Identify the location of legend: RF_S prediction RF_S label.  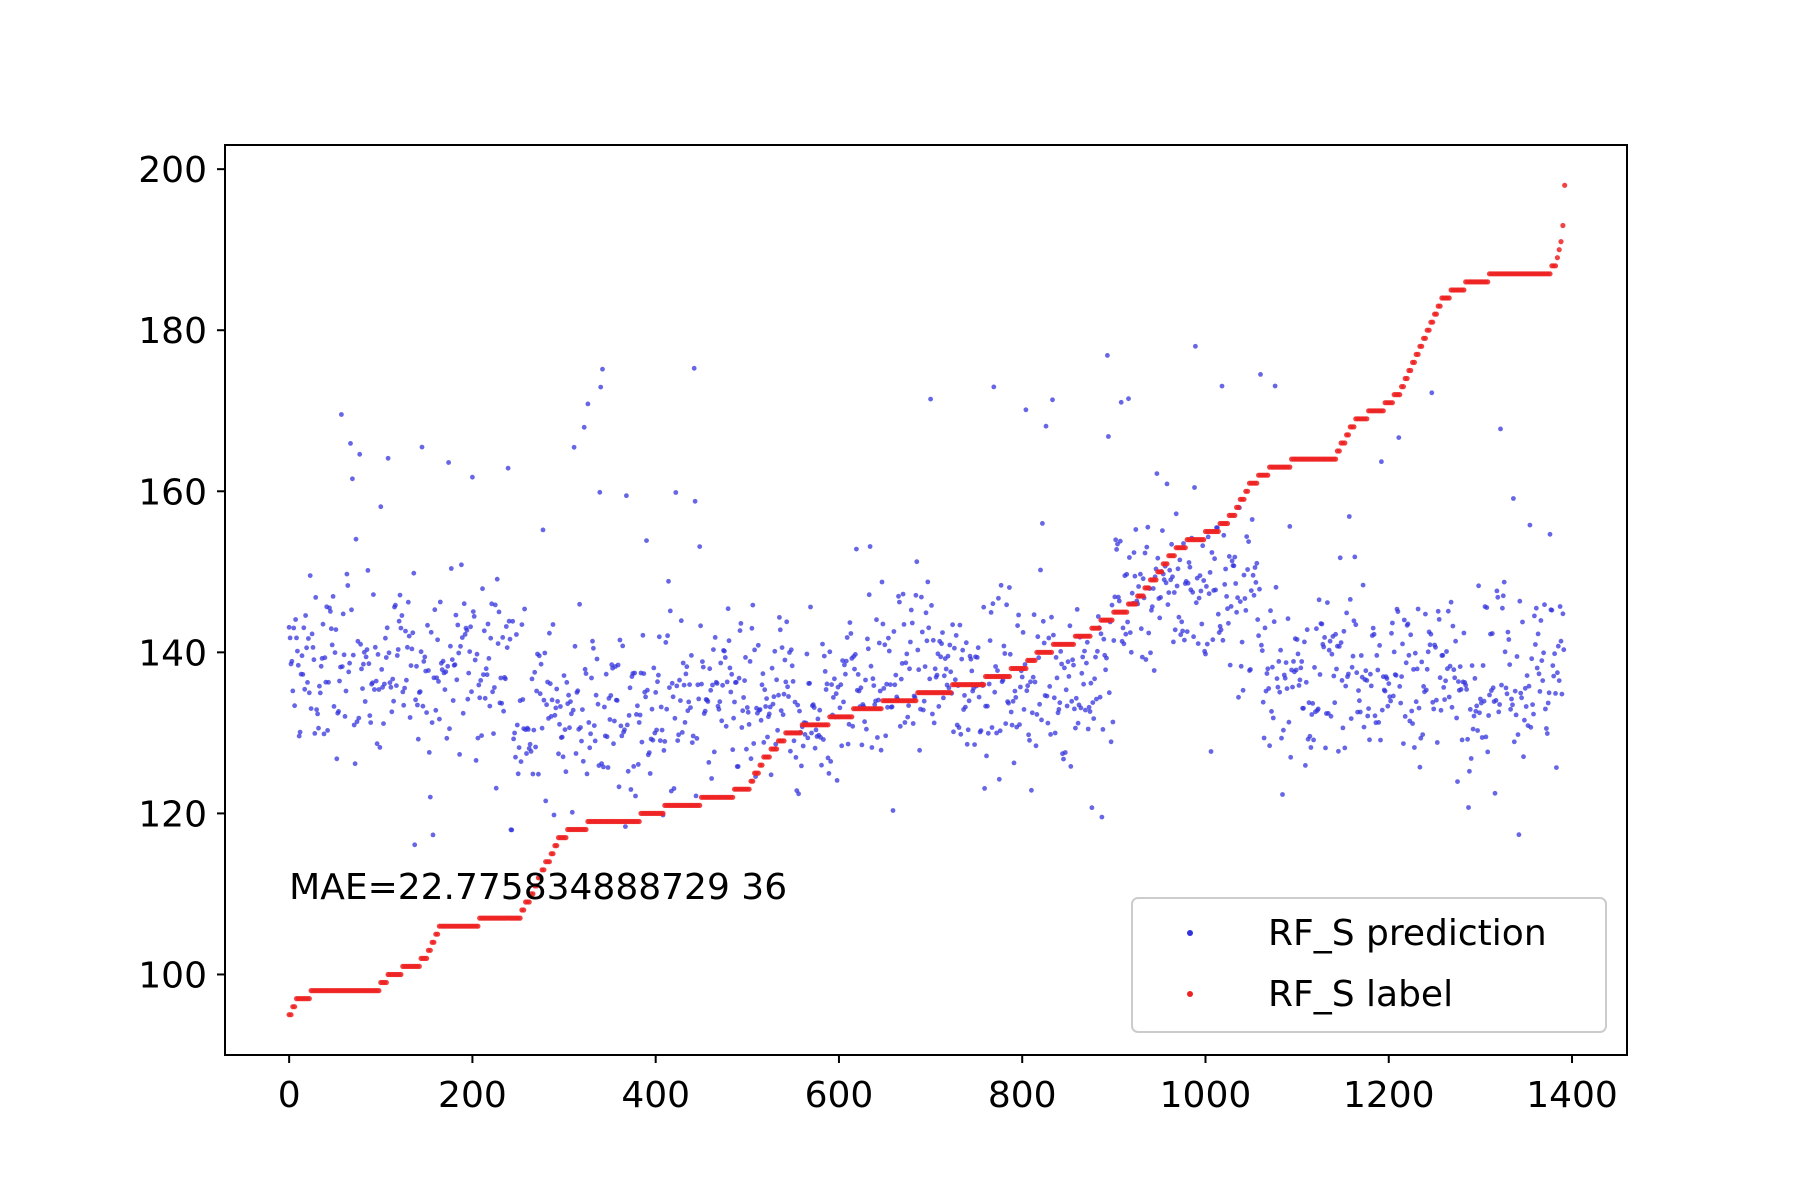
(1369, 965).